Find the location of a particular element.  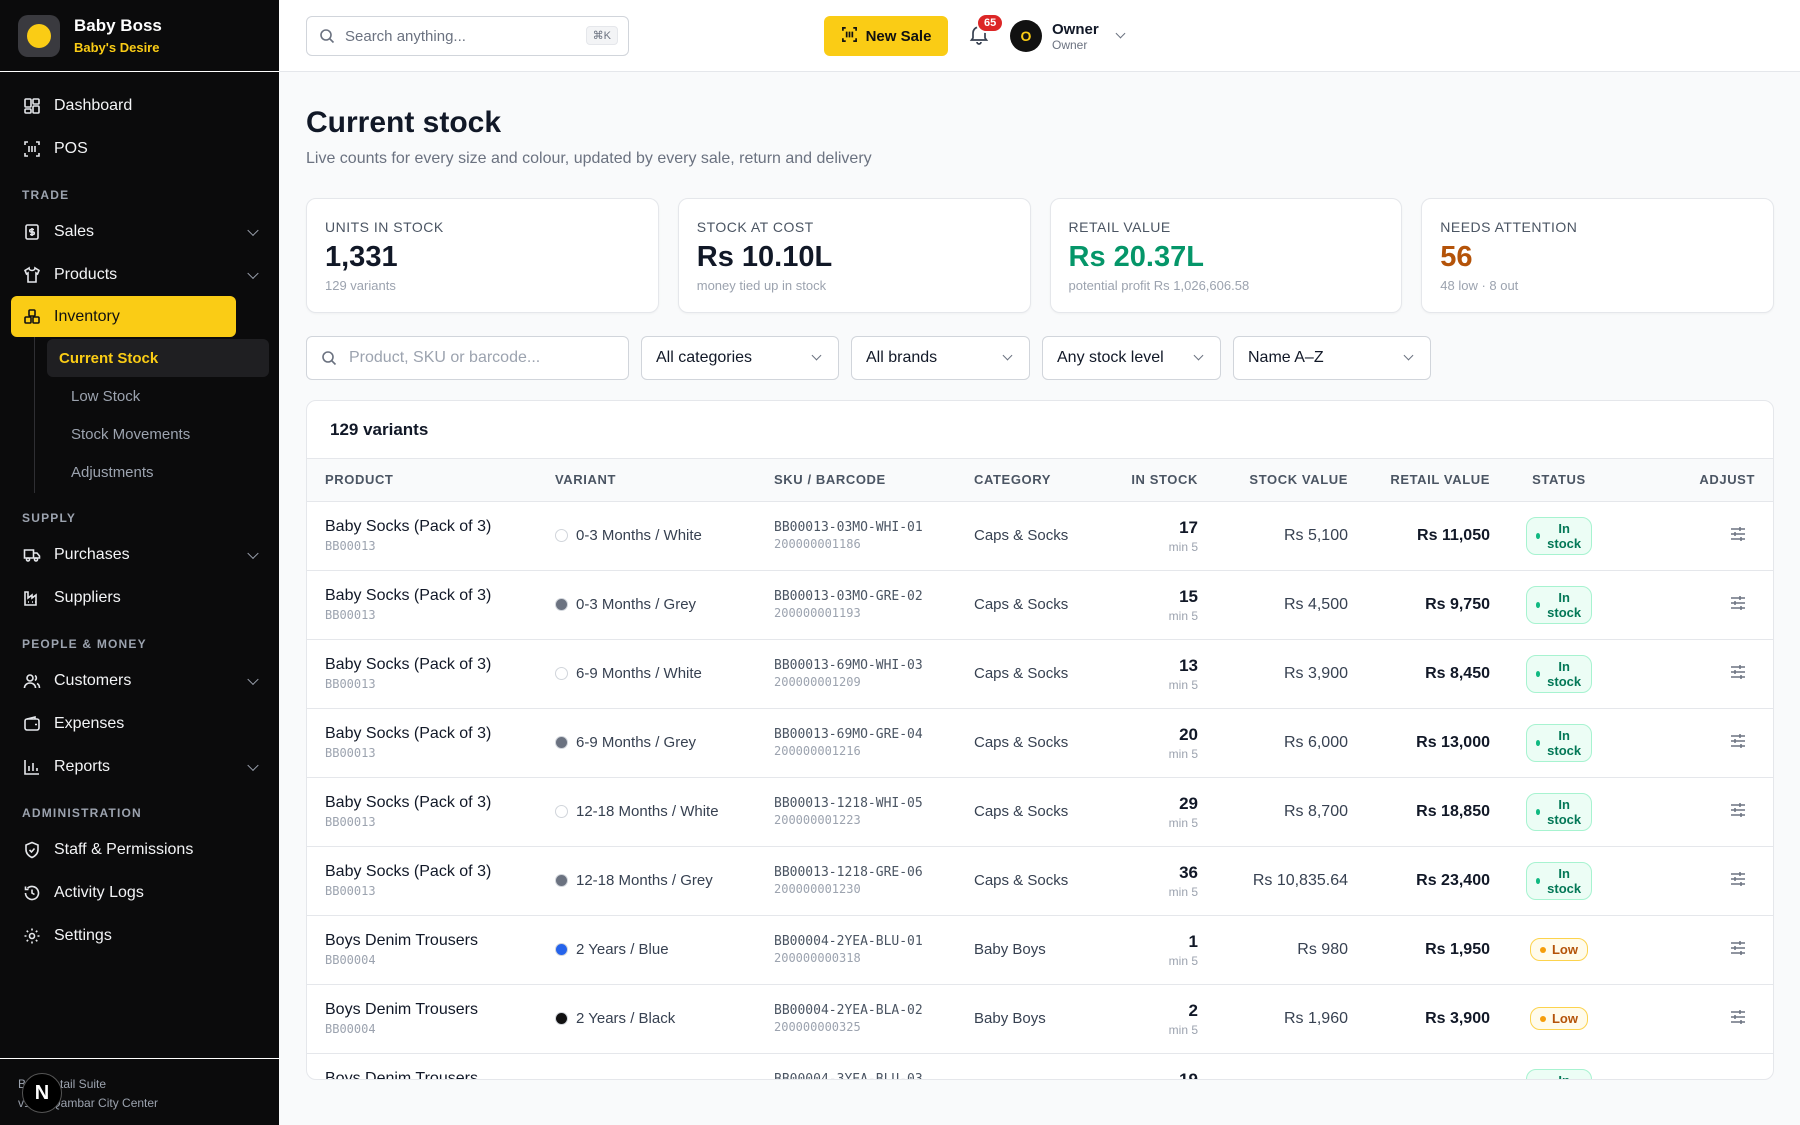

cell-stock-value: Rs 980 is located at coordinates (1291, 950).